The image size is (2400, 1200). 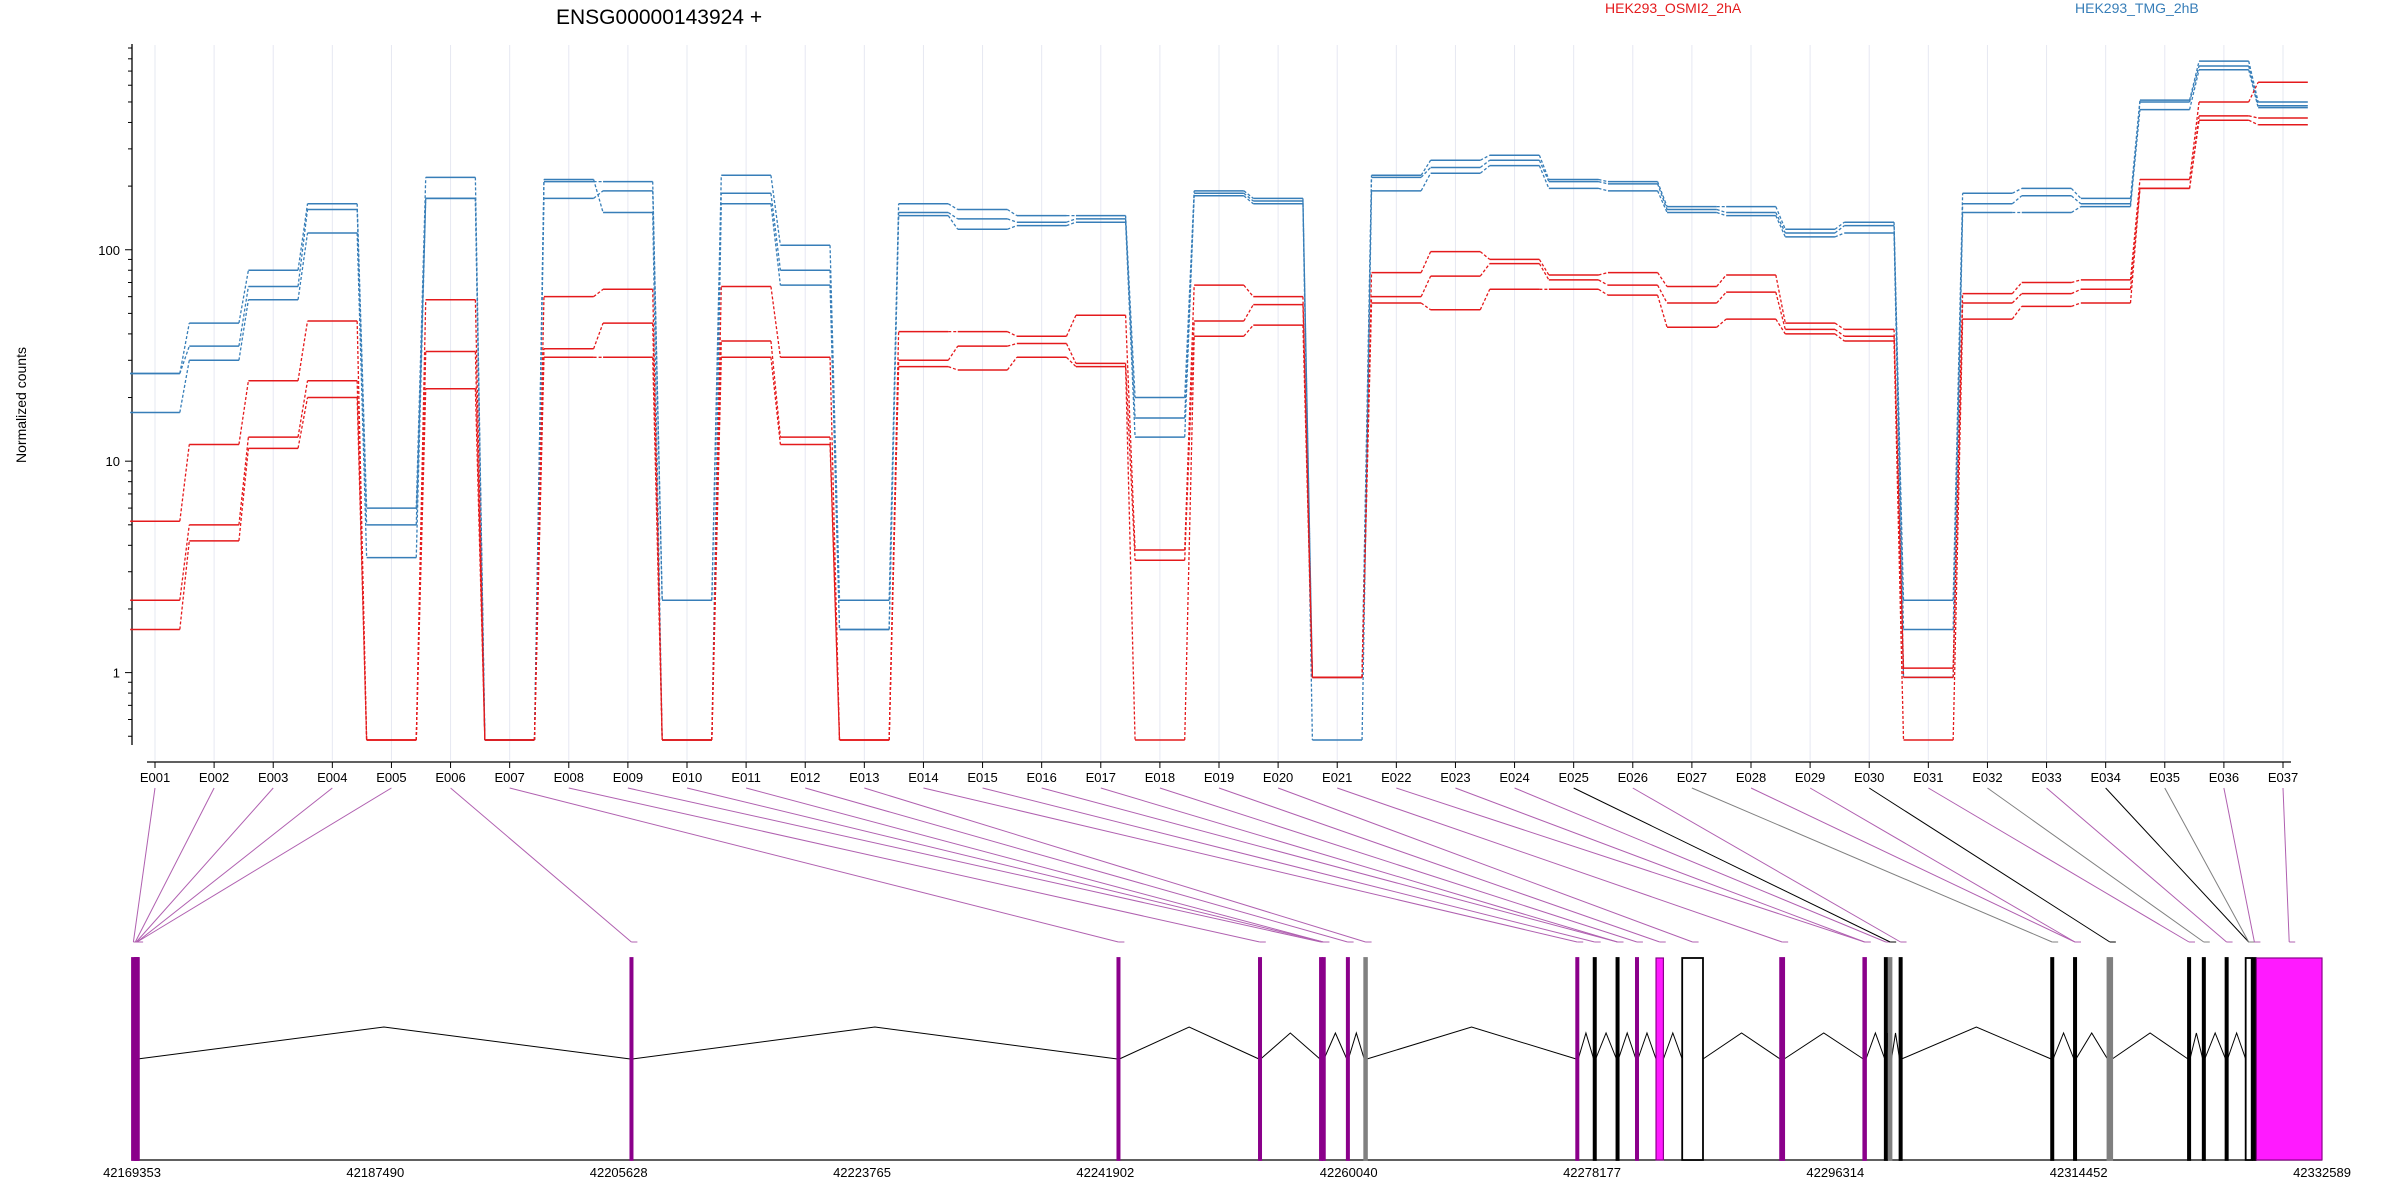 What do you see at coordinates (569, 777) in the screenshot?
I see `exon-label-E008: E008` at bounding box center [569, 777].